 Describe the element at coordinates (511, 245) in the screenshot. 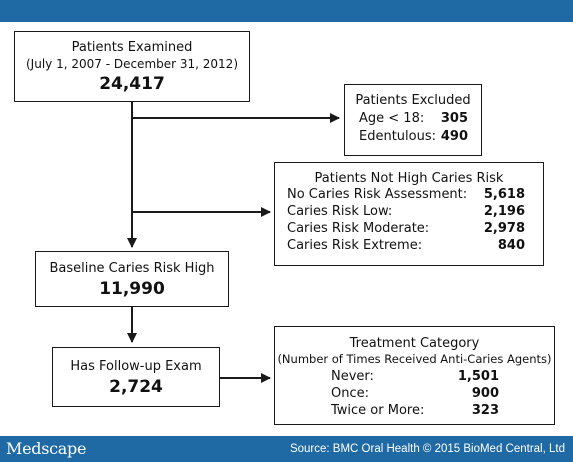

I see `risk-extreme-value: 840` at that location.